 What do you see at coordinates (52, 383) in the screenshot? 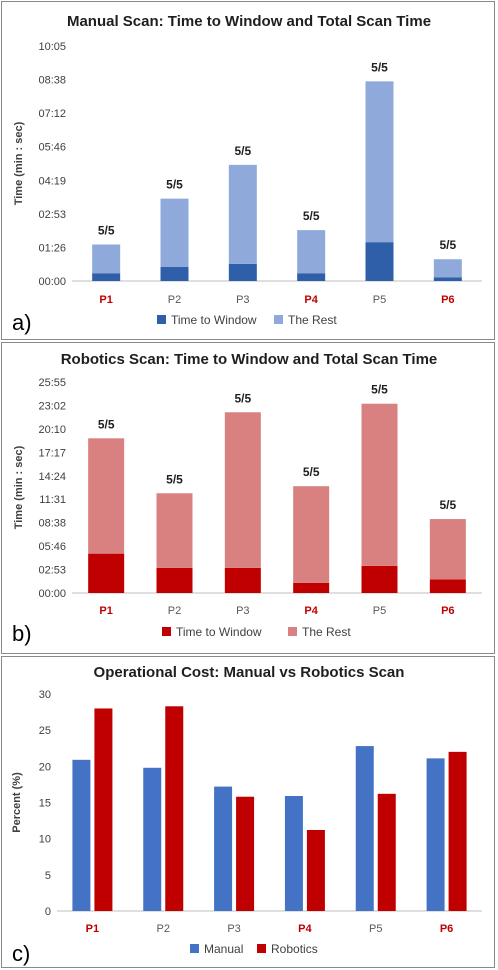
I see `y-tick-label: 25:55` at bounding box center [52, 383].